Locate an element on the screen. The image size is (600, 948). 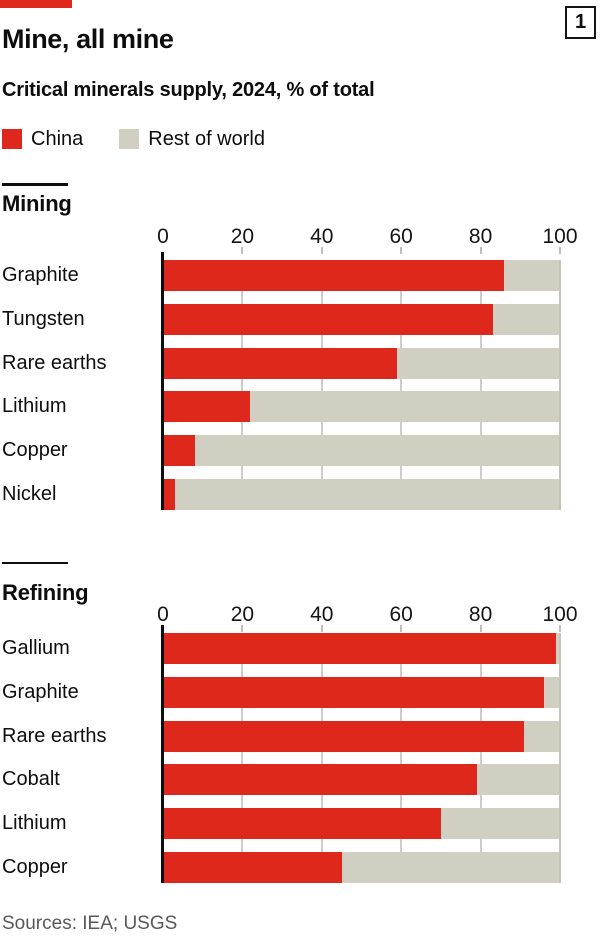
panel-number: 1 is located at coordinates (580, 22).